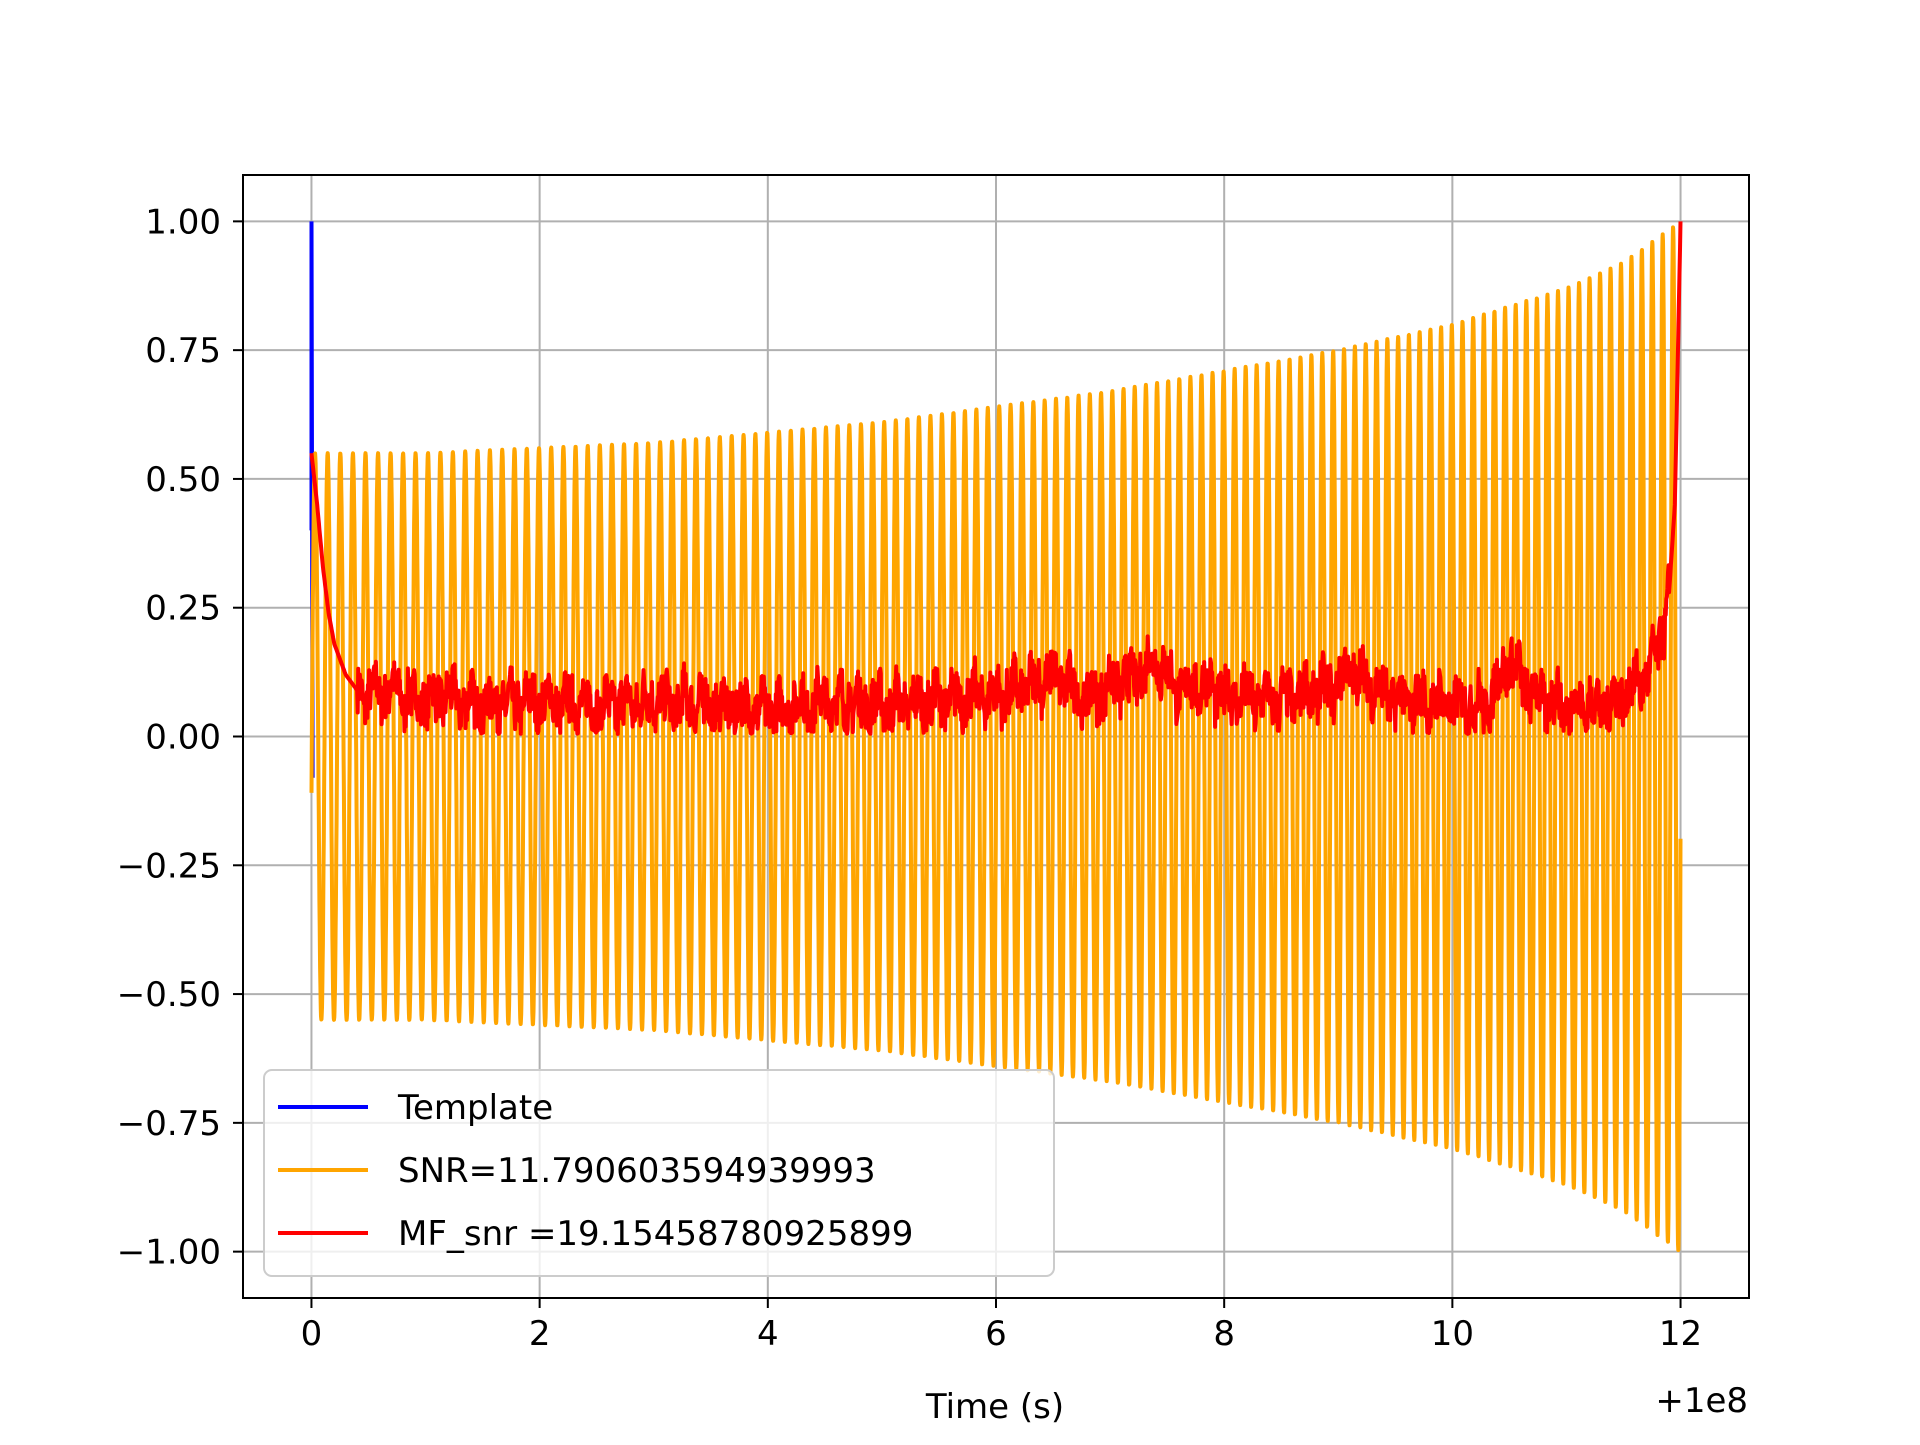 The image size is (1920, 1445). I want to click on x-axis: 0 2 4 6 8 10 12, so click(1001, 1326).